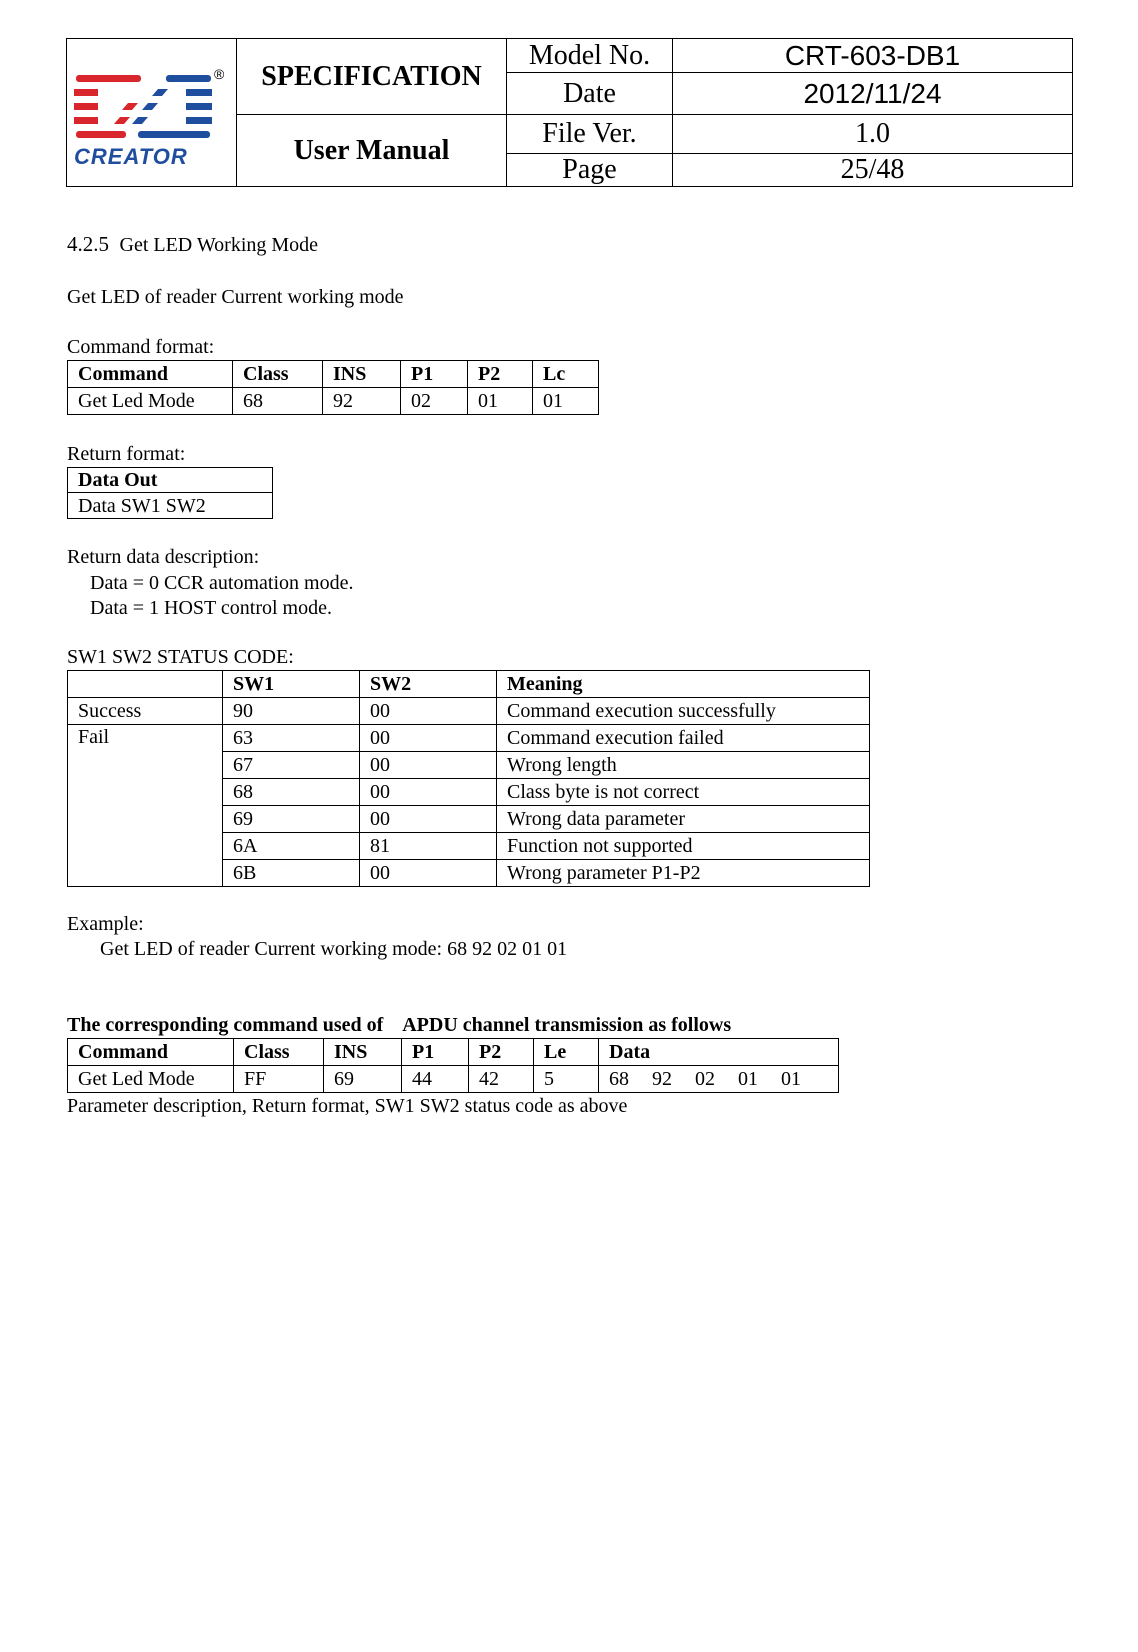 This screenshot has height=1652, width=1138. What do you see at coordinates (589, 55) in the screenshot?
I see `header-label: Model No.` at bounding box center [589, 55].